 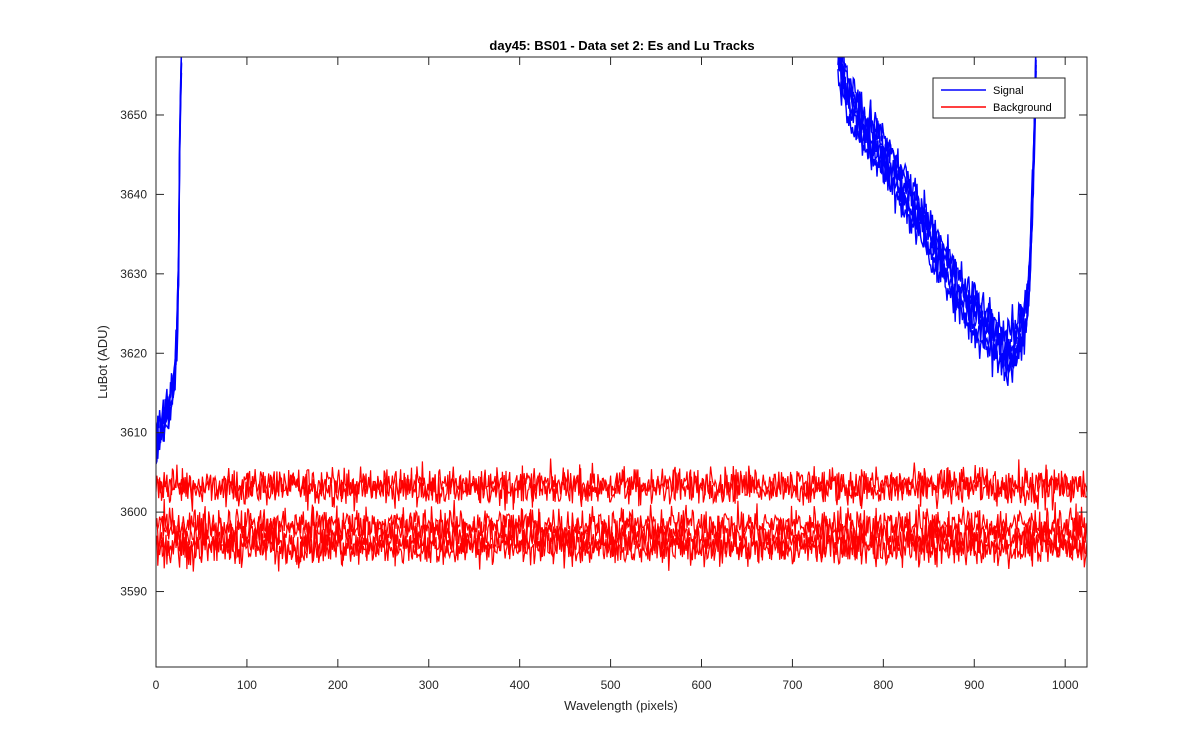 I want to click on x-tick-label-100: 100, so click(x=247, y=685).